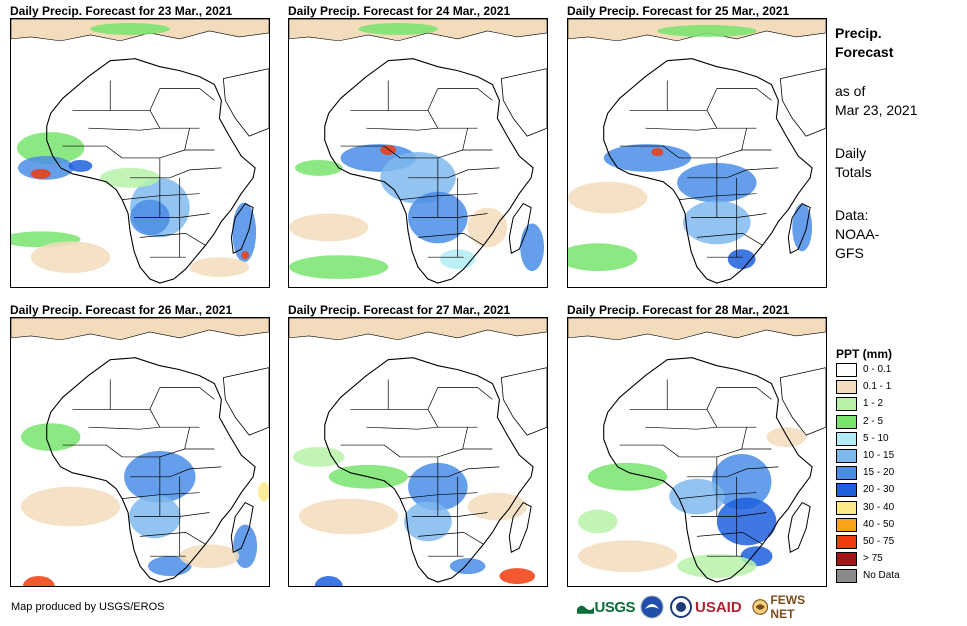 Image resolution: width=967 pixels, height=626 pixels. What do you see at coordinates (898, 559) in the screenshot?
I see `legend-item: > 75` at bounding box center [898, 559].